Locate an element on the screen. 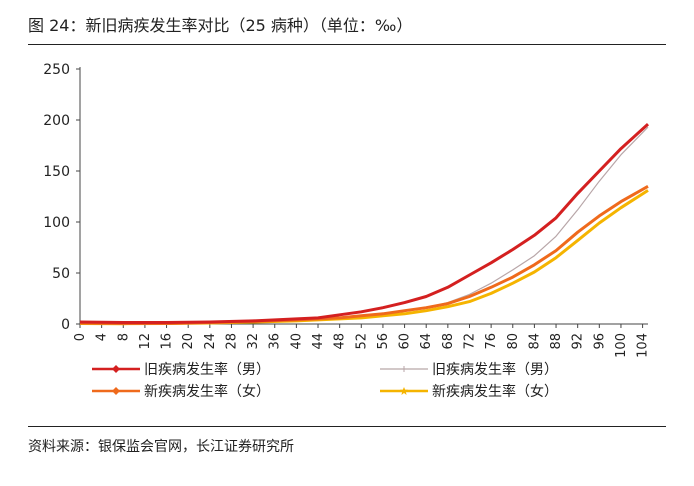 The height and width of the screenshot is (486, 694). x-tick-label: 16 is located at coordinates (167, 341).